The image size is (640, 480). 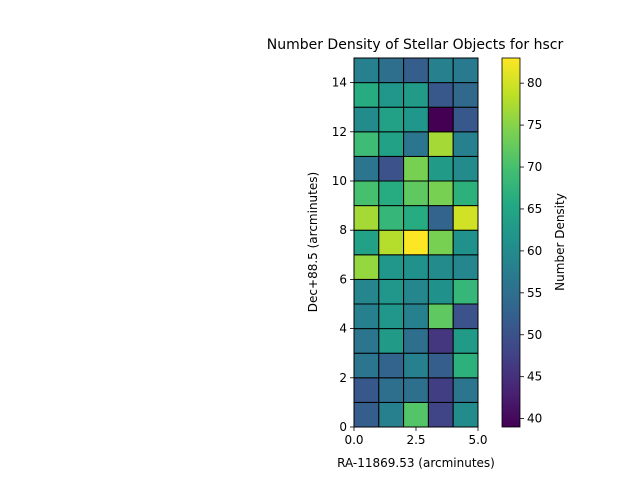 I want to click on colorbar-ticks: 40 45 50 55 60 65 70 75 80, so click(x=531, y=251).